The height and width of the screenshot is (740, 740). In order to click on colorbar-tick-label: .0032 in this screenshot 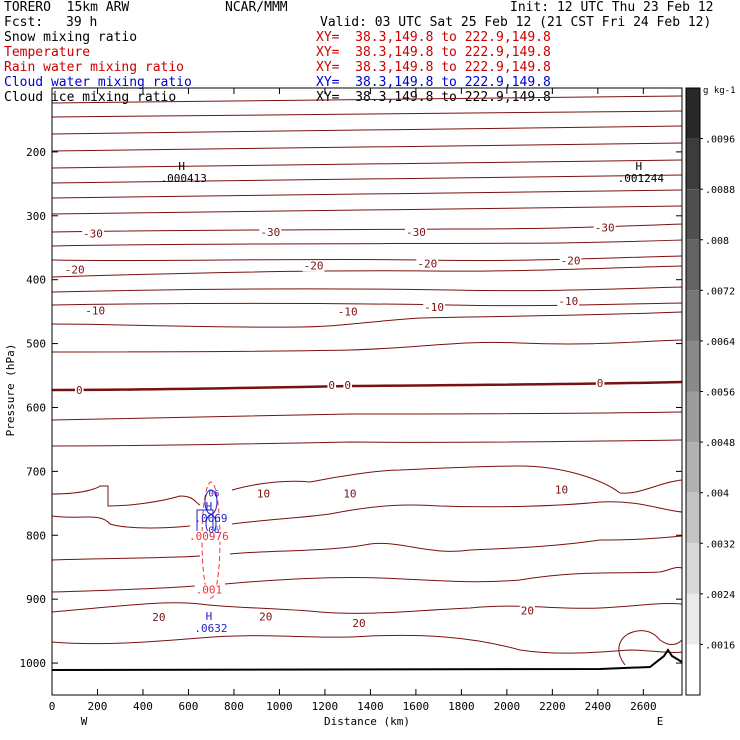, I will do `click(720, 544)`.